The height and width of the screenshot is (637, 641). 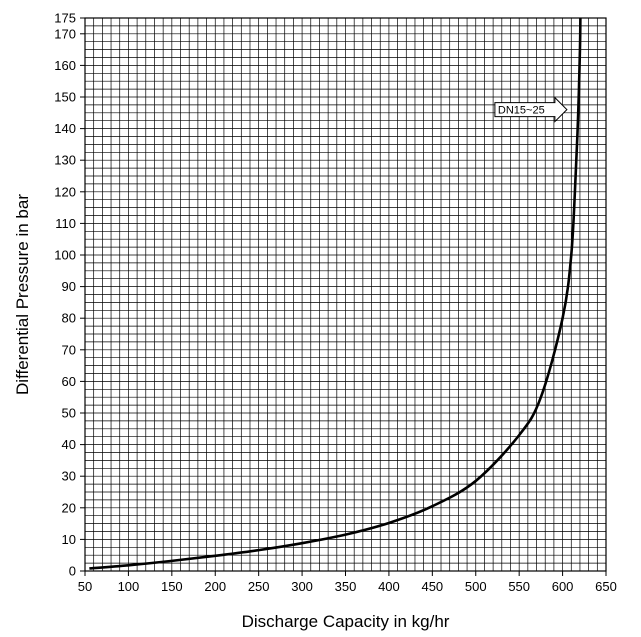 I want to click on y-tick-label: 120, so click(x=65, y=191).